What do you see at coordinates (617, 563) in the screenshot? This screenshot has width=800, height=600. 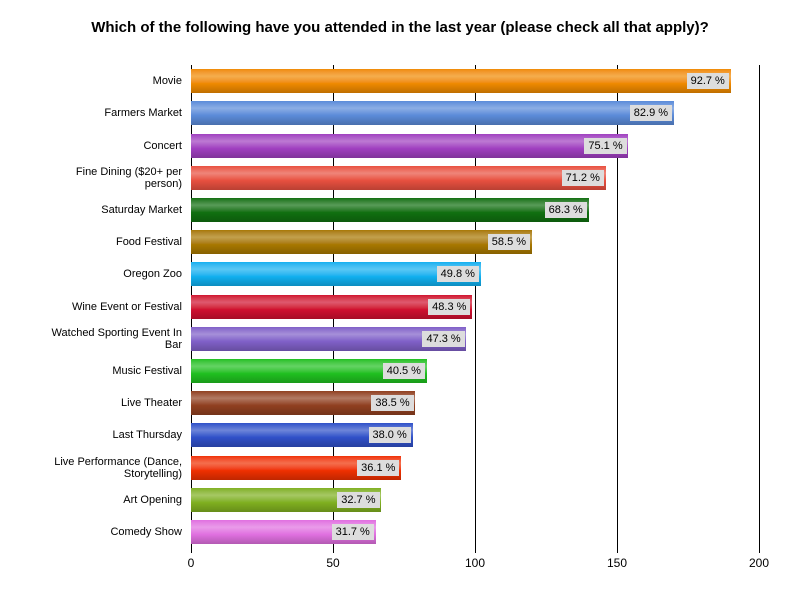 I see `x-tick-label: 150` at bounding box center [617, 563].